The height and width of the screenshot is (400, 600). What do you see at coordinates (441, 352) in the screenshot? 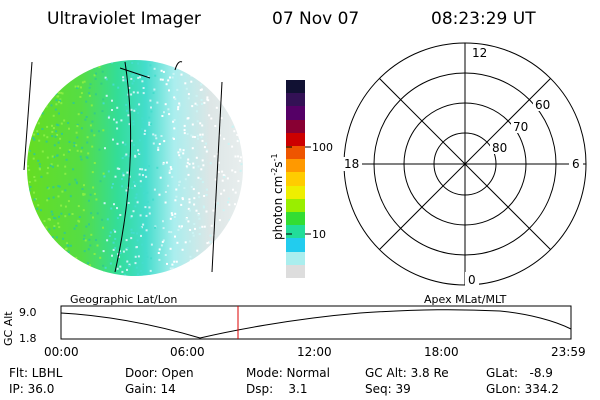
I see `time-tick-1800: 18:00` at bounding box center [441, 352].